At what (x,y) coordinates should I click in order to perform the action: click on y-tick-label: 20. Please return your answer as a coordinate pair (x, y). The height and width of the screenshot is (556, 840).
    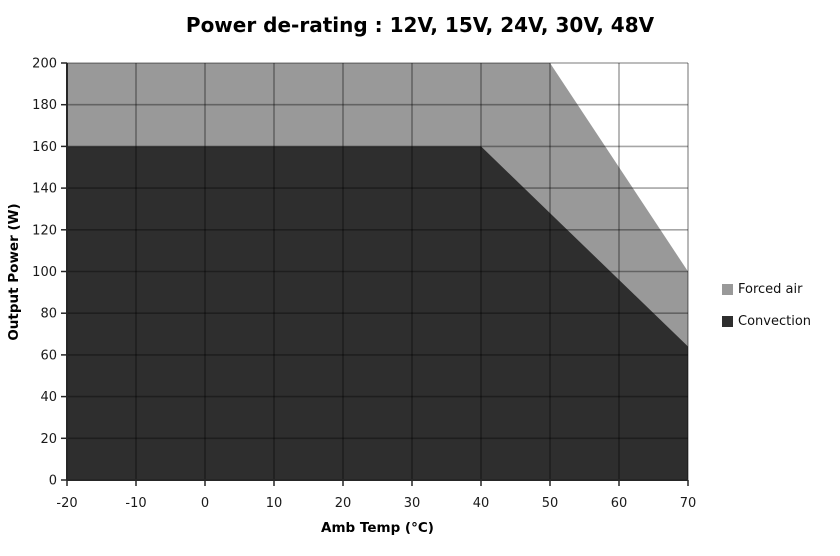
    Looking at the image, I should click on (48, 439).